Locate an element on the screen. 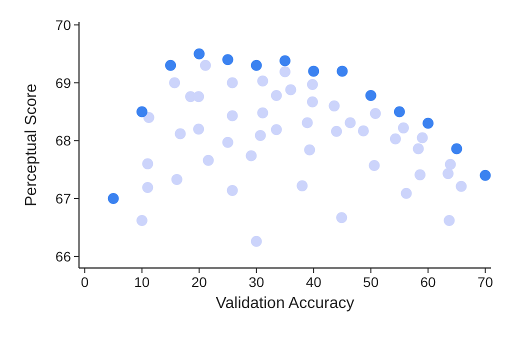 This screenshot has height=338, width=528. y-tick-label: 66 is located at coordinates (63, 256).